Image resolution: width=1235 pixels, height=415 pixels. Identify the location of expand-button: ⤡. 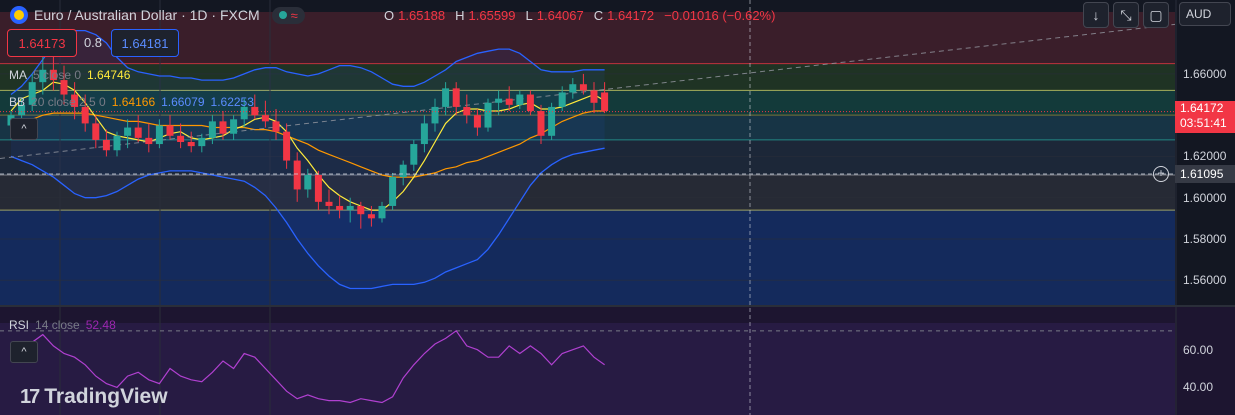
(1126, 15).